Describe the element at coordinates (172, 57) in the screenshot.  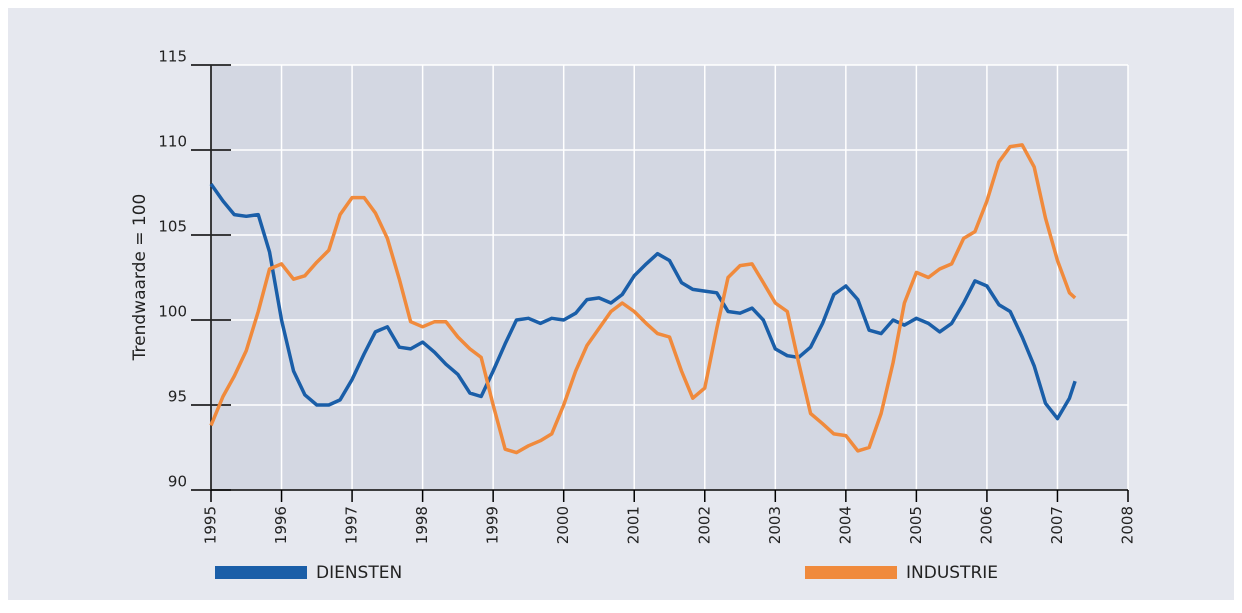
I see `y-tick-label: 115` at that location.